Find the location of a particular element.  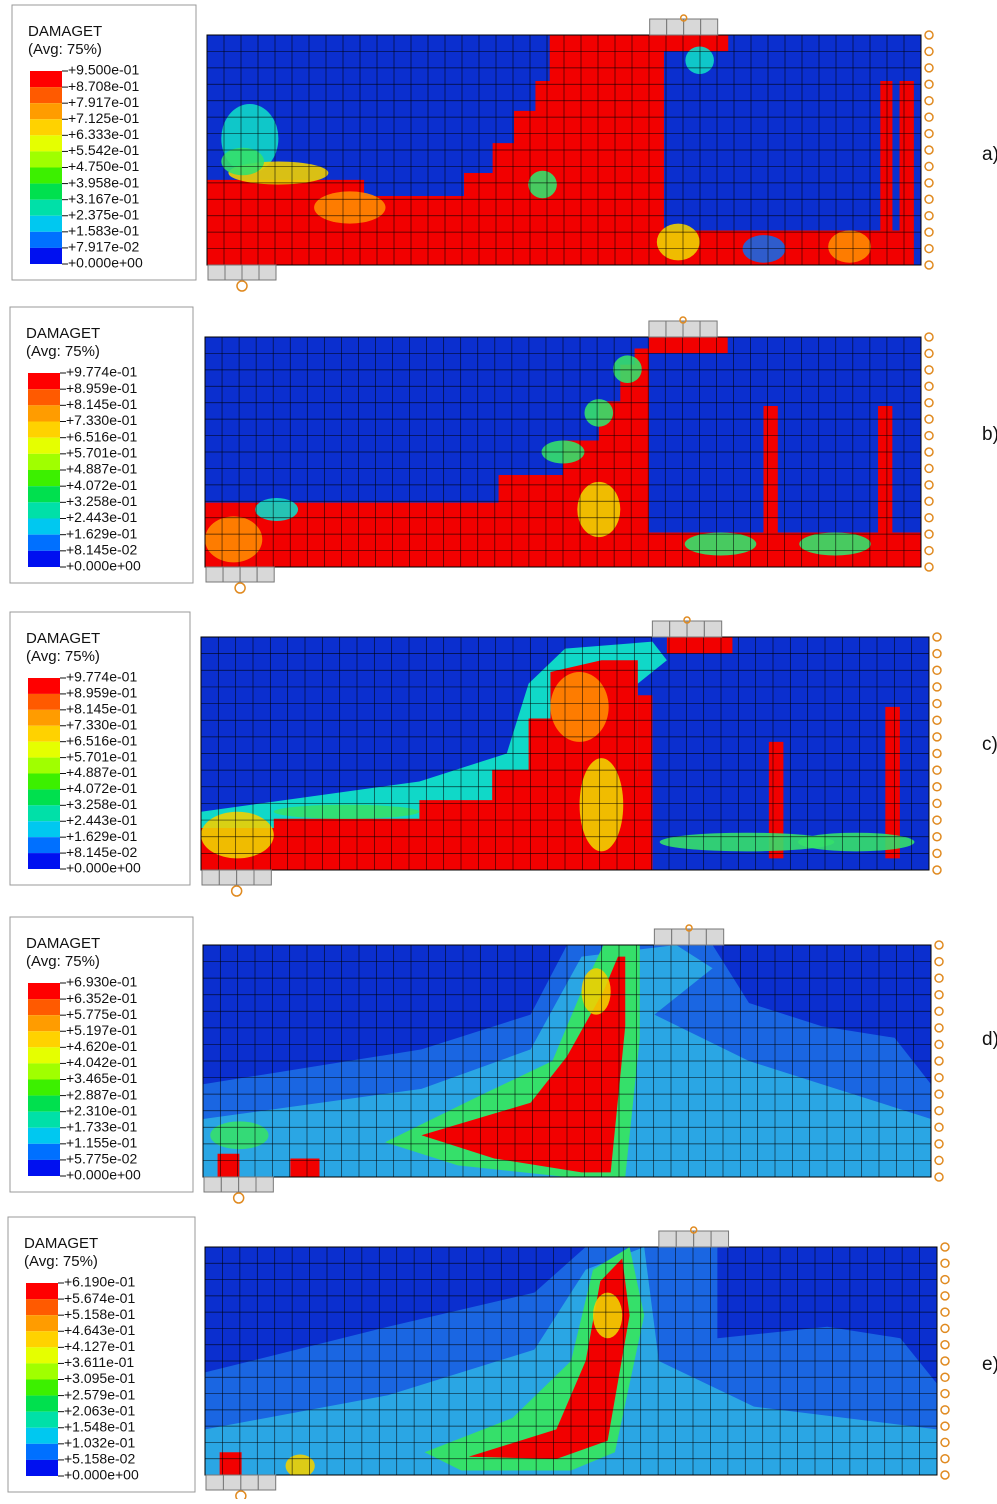

legend-subtitle: (Avg: 75%) is located at coordinates (61, 1261).